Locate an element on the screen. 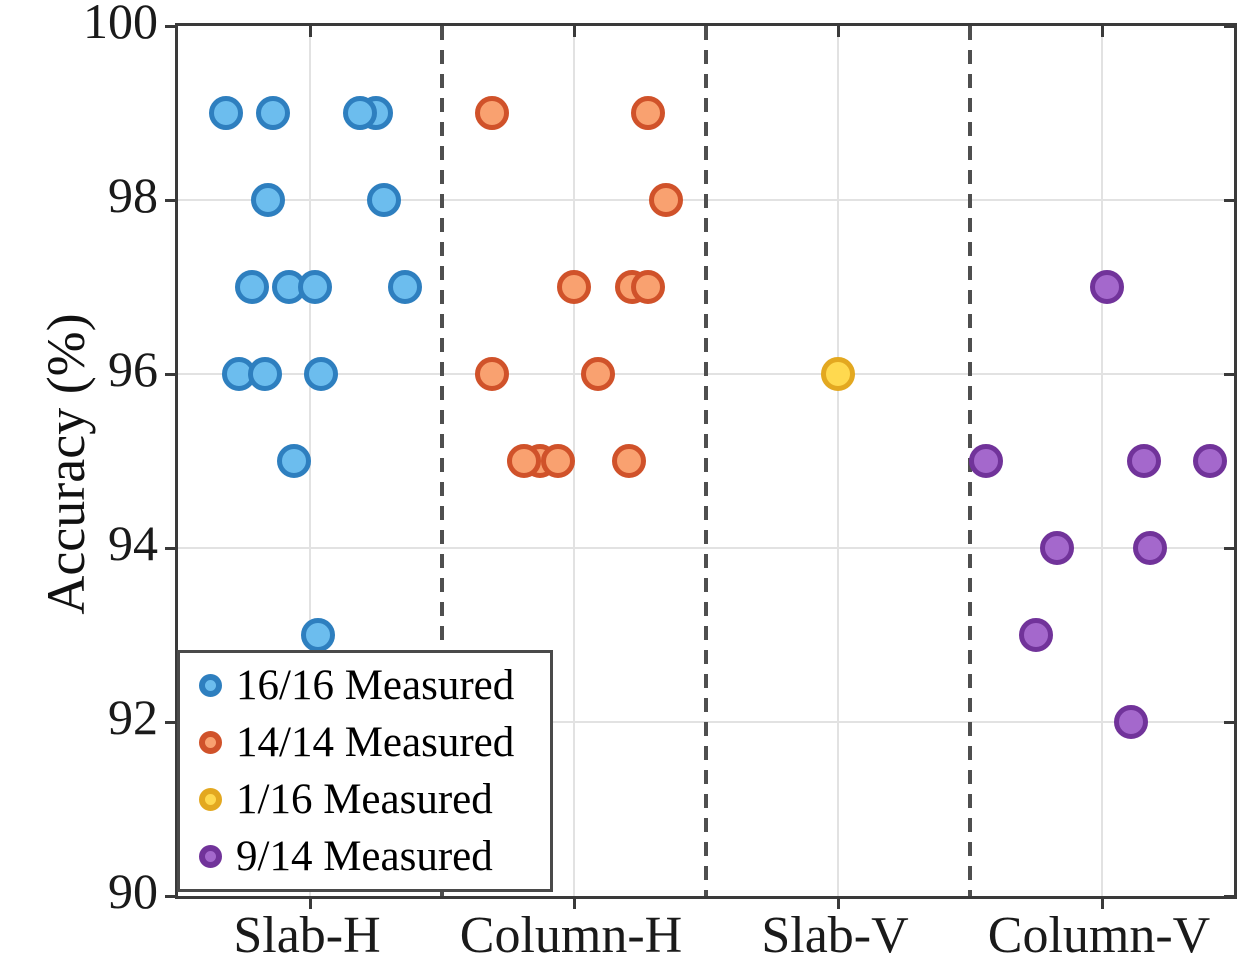 Image resolution: width=1242 pixels, height=979 pixels. x-tick-top-Slab-V is located at coordinates (838, 31).